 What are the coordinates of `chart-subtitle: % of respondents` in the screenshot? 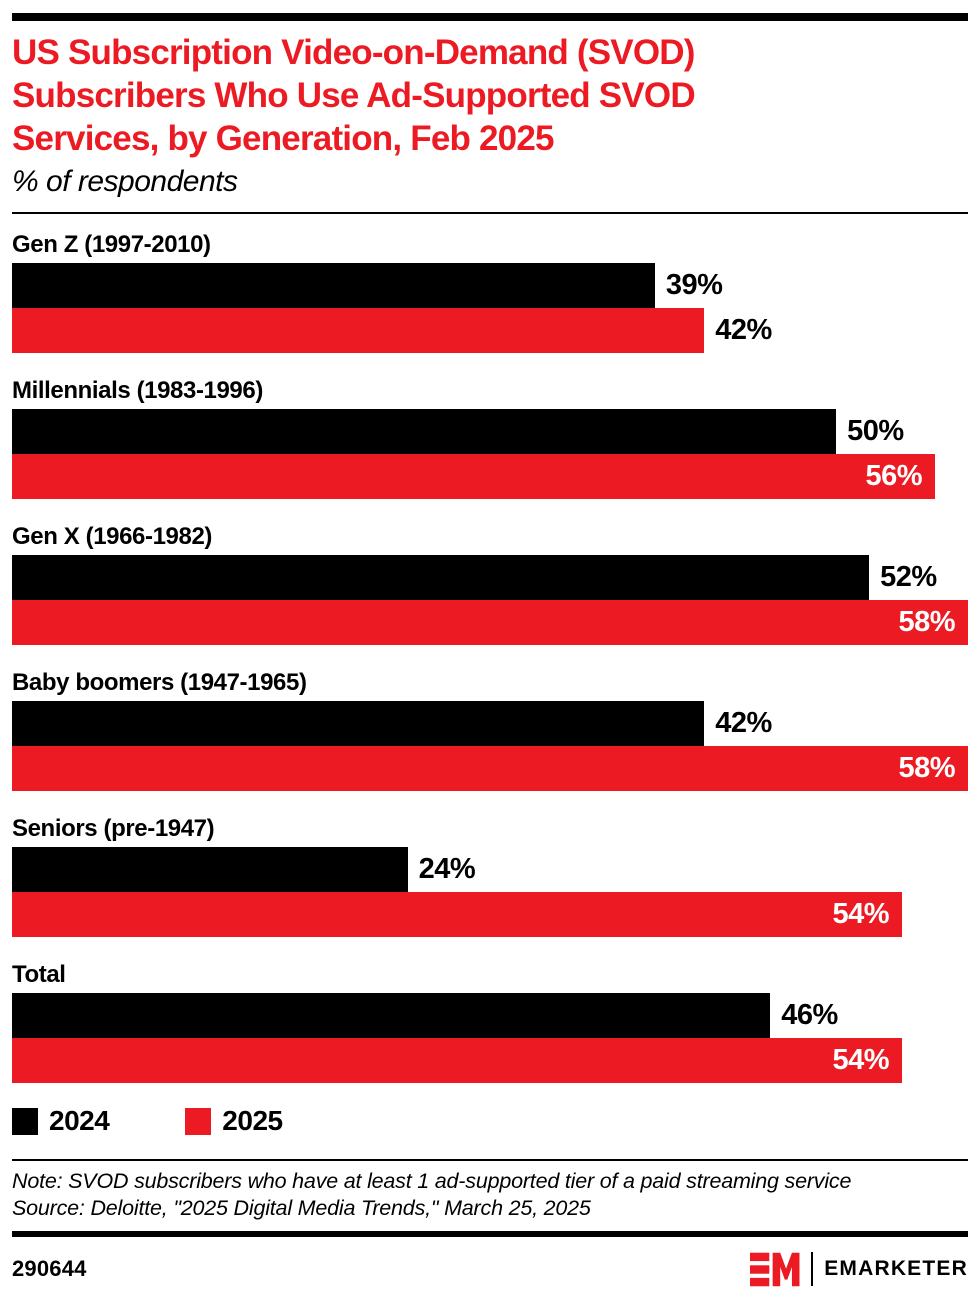 It's located at (125, 181).